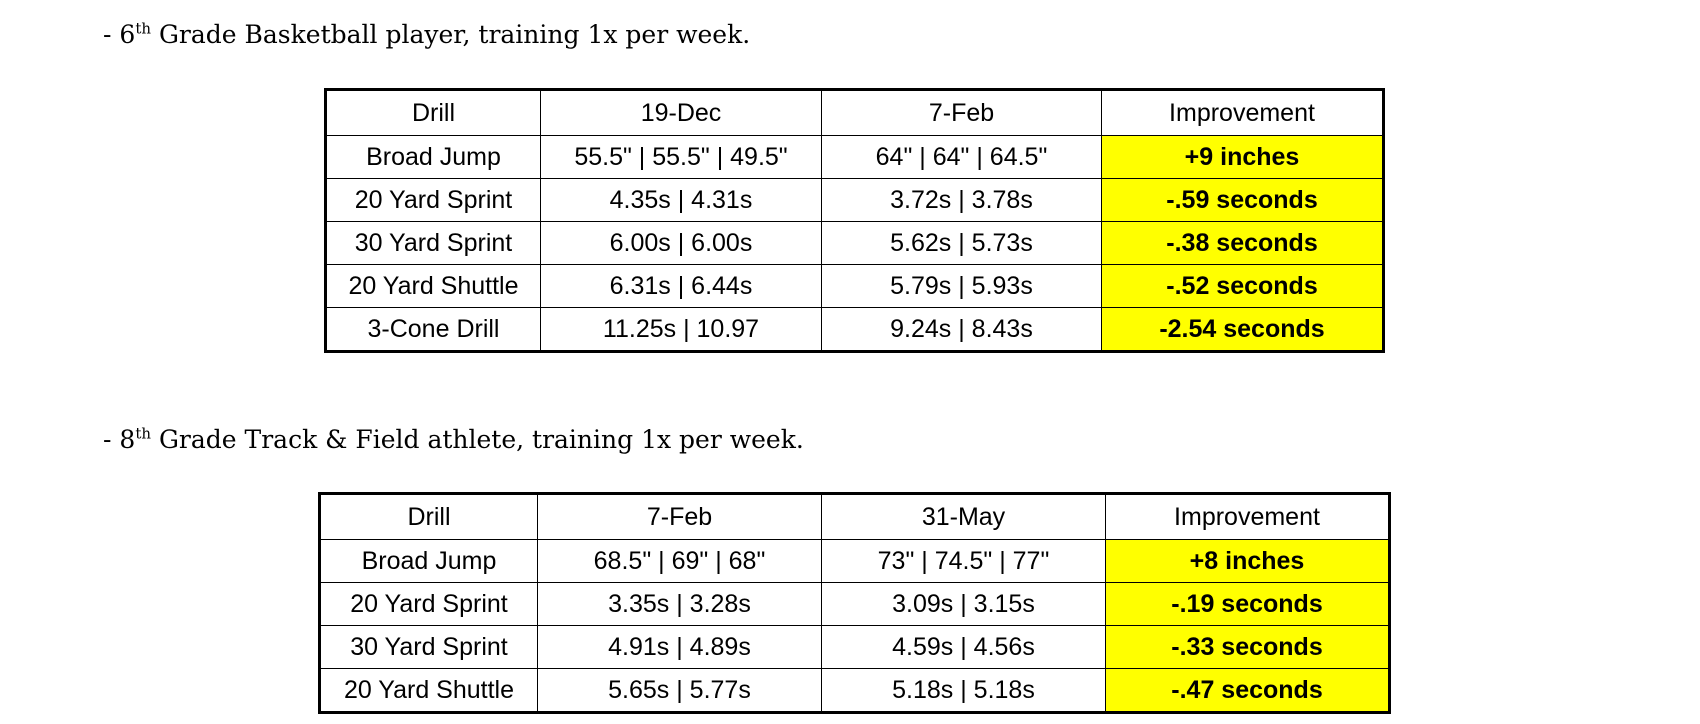 The image size is (1700, 724). Describe the element at coordinates (961, 200) in the screenshot. I see `value-cell: 3.72s | 3.78s` at that location.